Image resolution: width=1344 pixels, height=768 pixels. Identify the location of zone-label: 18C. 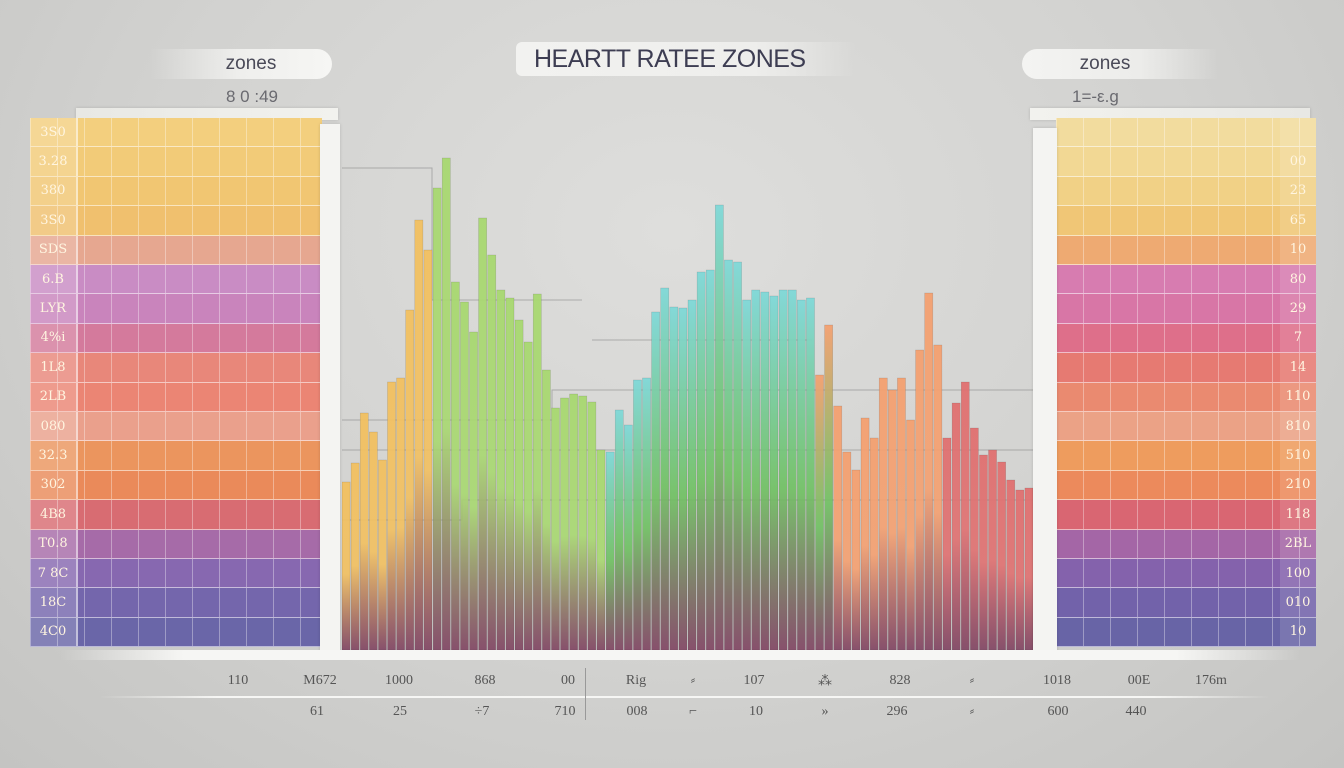
(54, 602).